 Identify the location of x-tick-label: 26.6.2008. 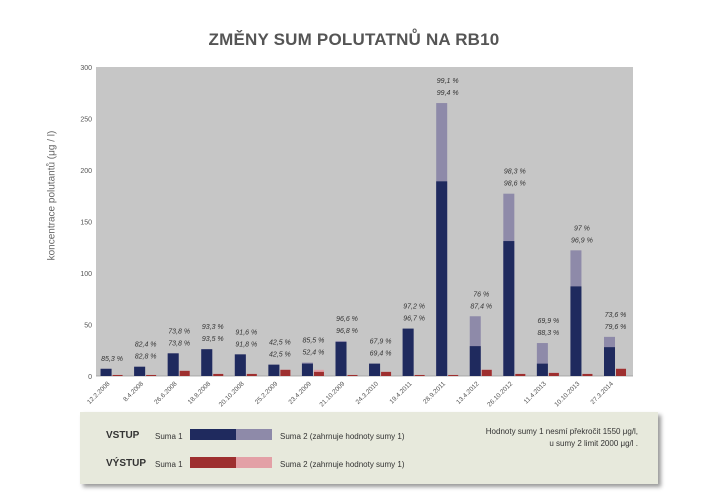
(166, 393).